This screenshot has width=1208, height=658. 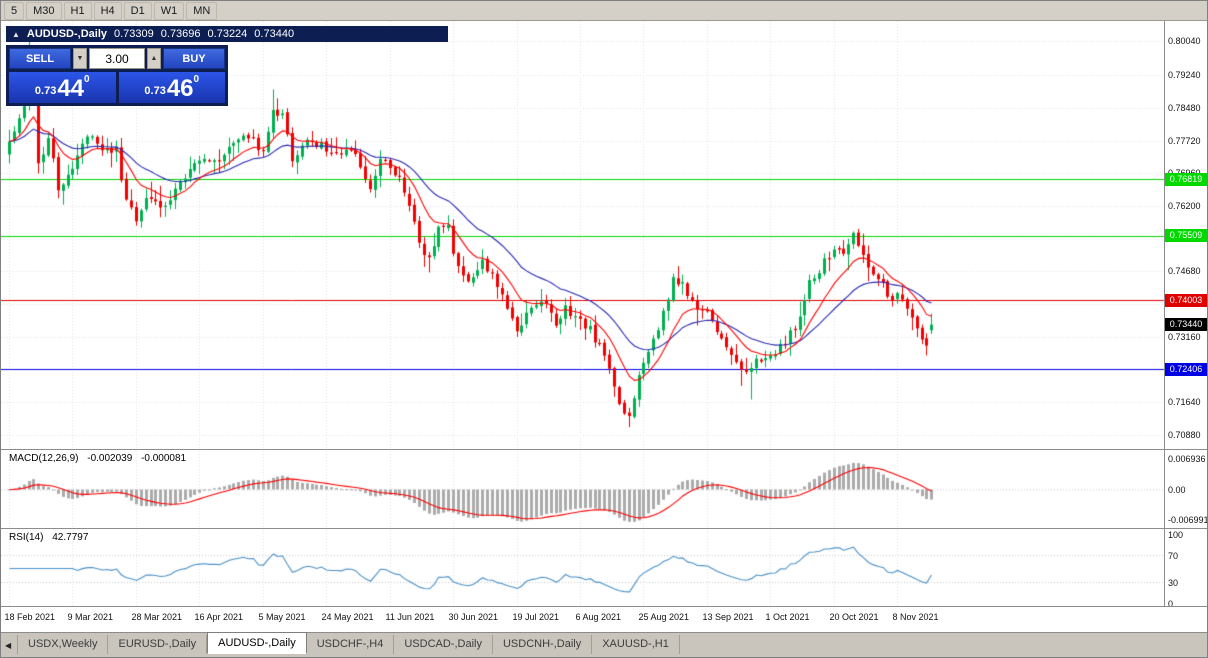 I want to click on sell-button: SELL, so click(x=40, y=58).